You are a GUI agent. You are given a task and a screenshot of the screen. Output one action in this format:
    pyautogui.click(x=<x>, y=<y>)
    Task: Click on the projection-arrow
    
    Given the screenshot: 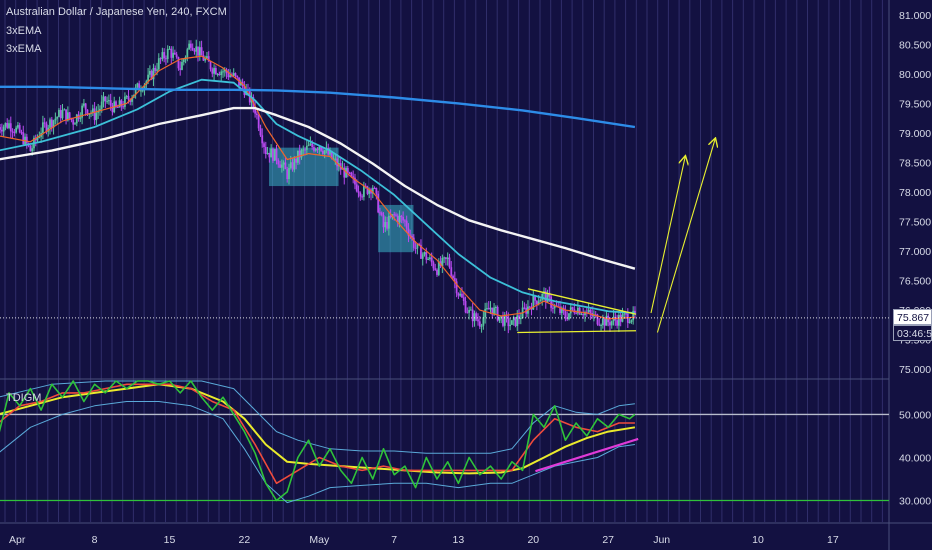 What is the action you would take?
    pyautogui.click(x=685, y=236)
    